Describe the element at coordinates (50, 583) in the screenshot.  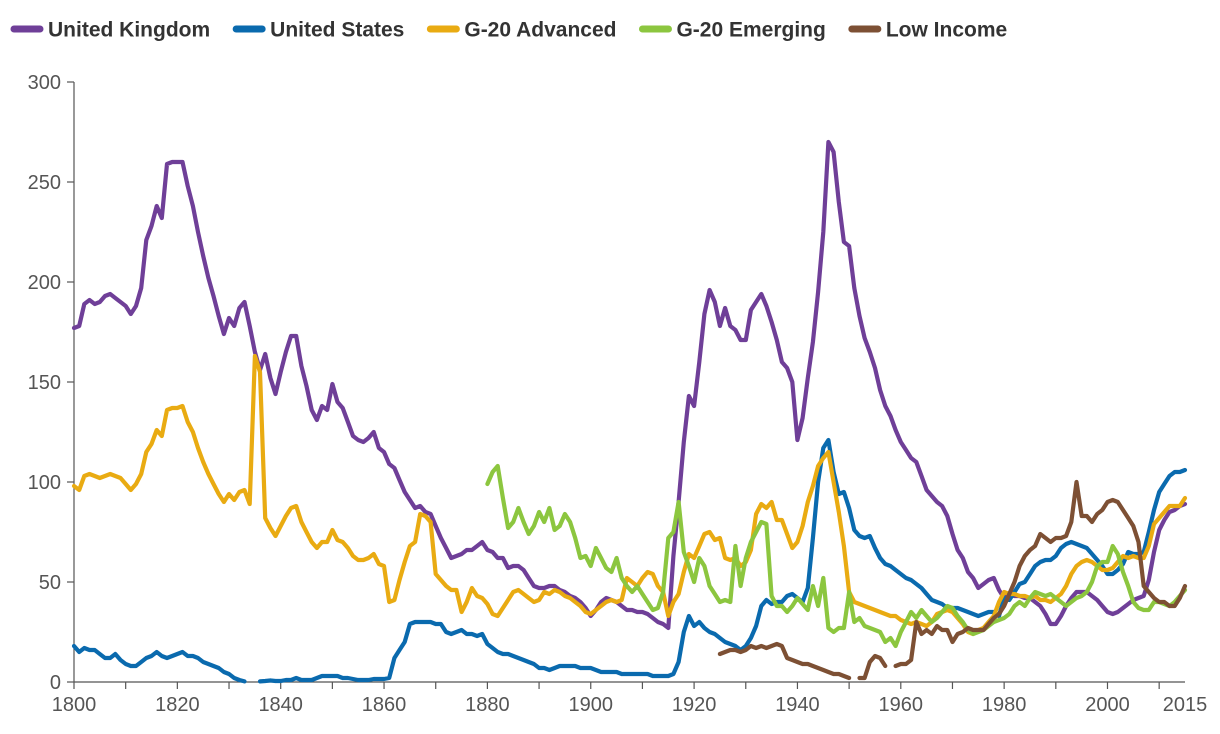
I see `y-tick-label: 50` at that location.